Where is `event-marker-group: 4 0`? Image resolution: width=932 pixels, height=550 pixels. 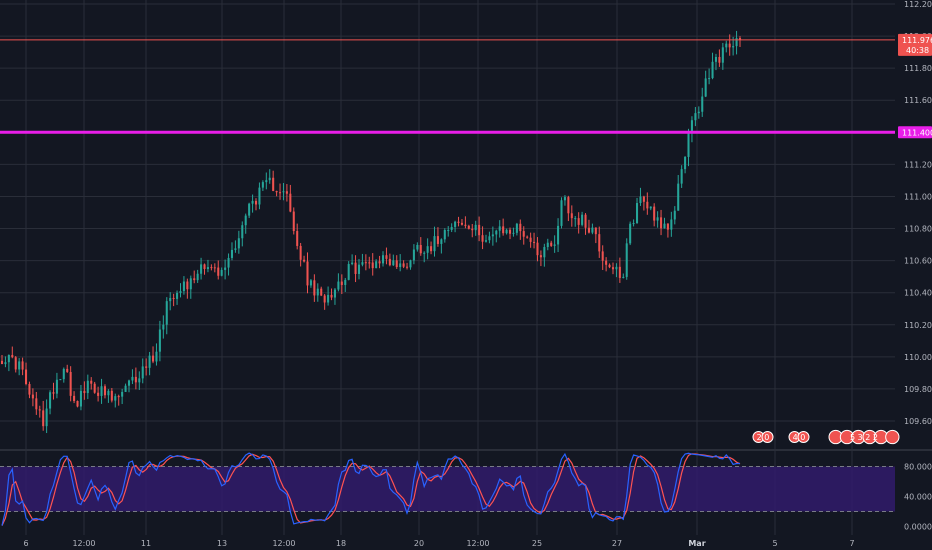 event-marker-group: 4 0 is located at coordinates (799, 437).